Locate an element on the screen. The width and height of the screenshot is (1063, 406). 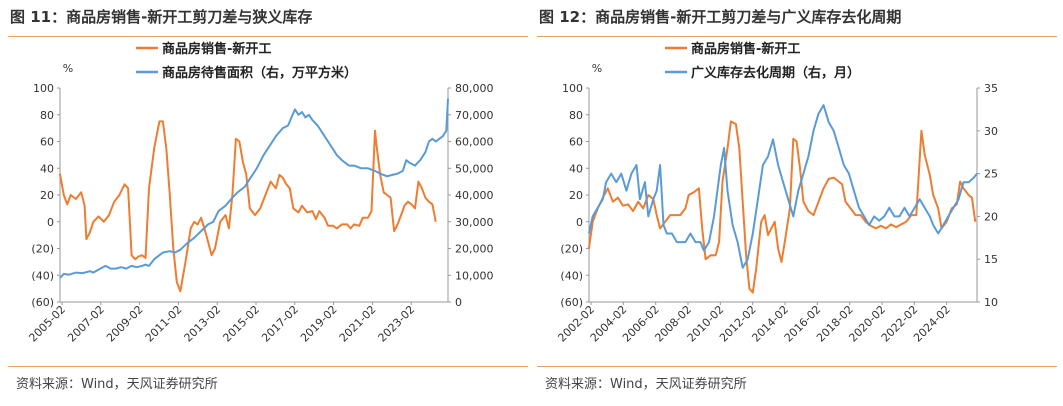
x-tick-label: 2023-02 is located at coordinates (397, 324).